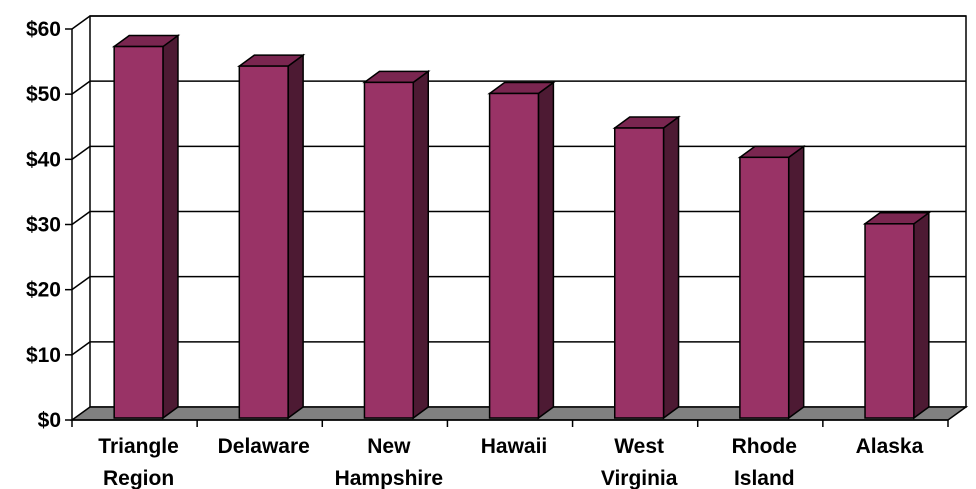 The image size is (976, 489). I want to click on x-tick-label-line: Hawaii, so click(514, 446).